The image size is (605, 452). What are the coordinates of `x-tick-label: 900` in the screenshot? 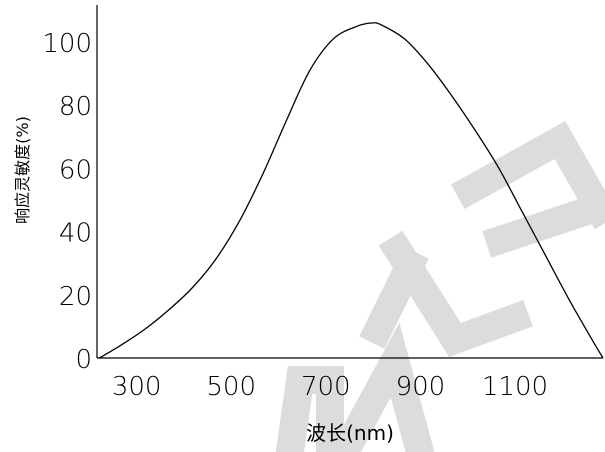 It's located at (421, 387).